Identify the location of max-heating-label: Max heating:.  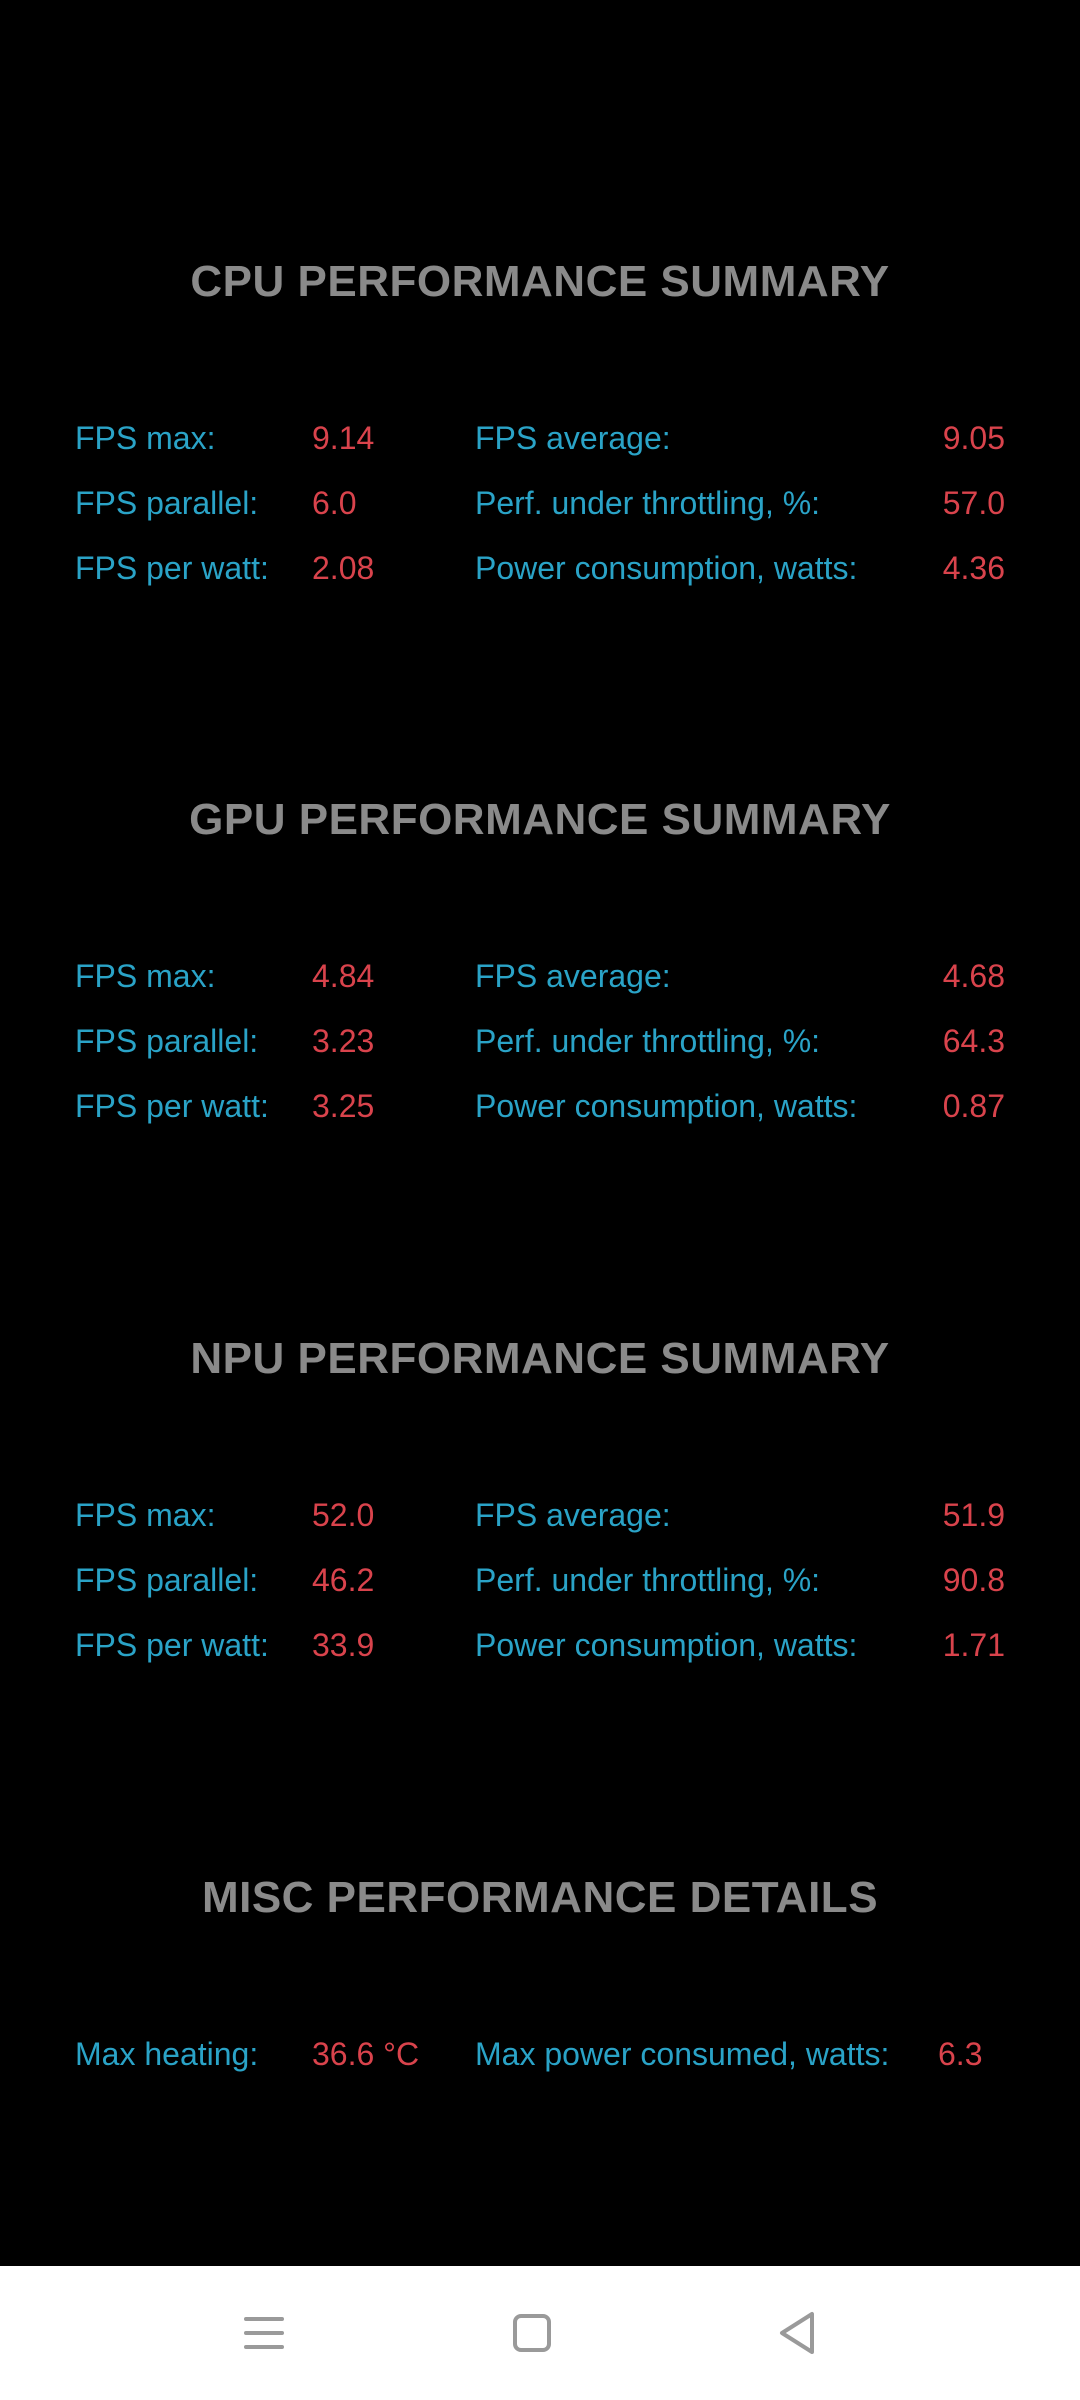
(167, 2054).